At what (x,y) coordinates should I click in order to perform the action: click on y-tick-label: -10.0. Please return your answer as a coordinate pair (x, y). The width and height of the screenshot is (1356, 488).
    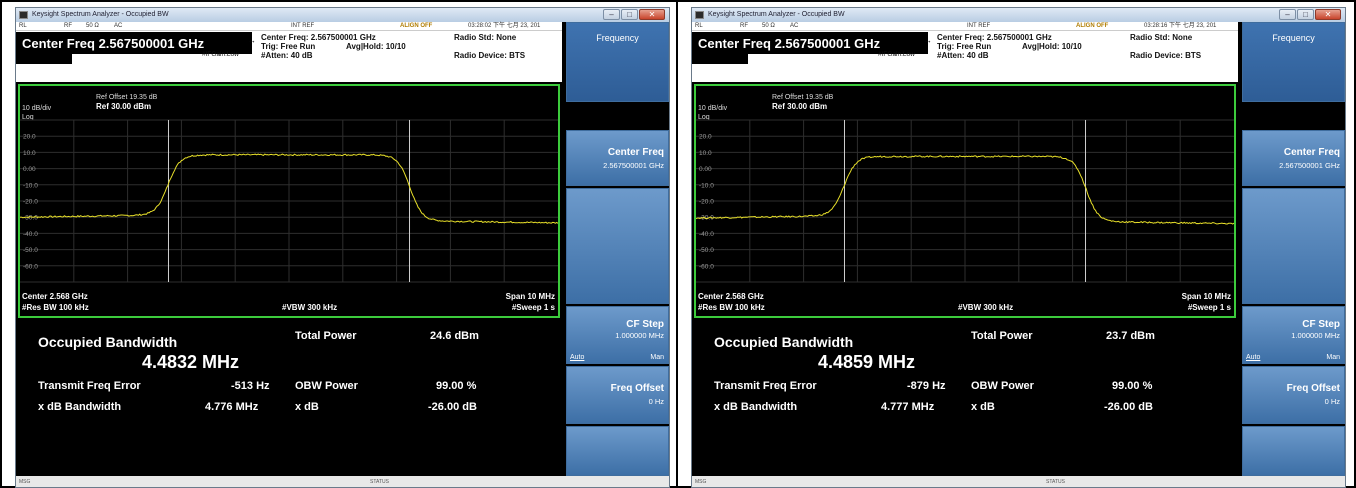
    Looking at the image, I should click on (30, 185).